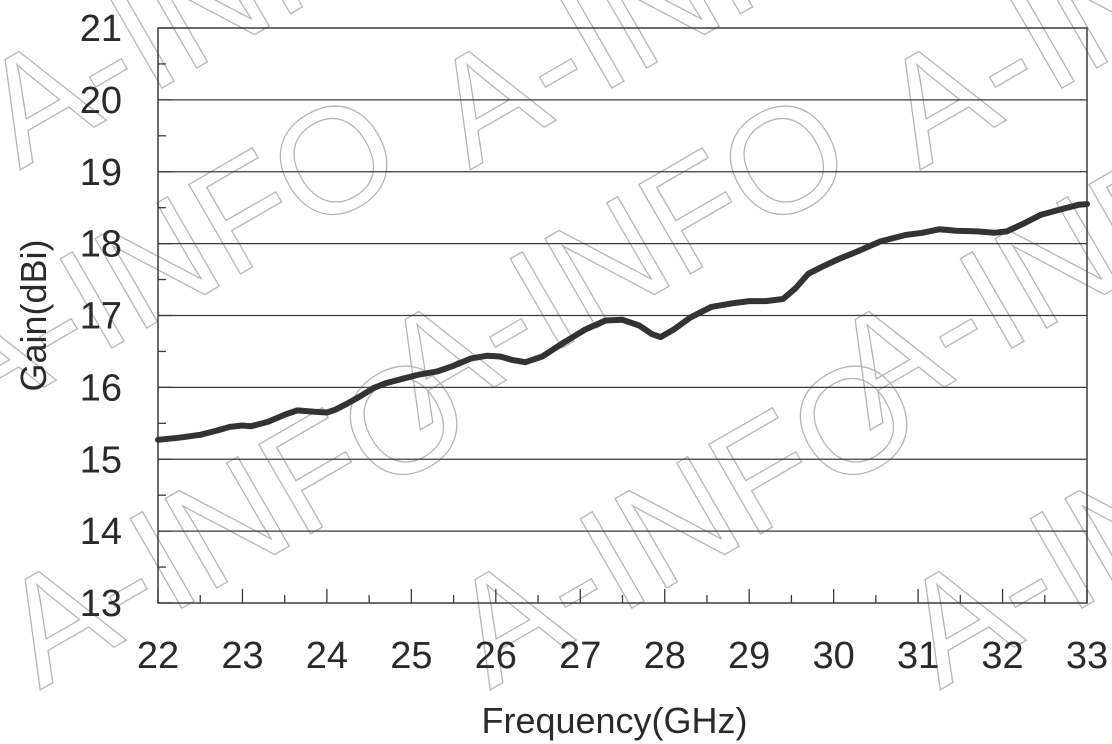 Image resolution: width=1112 pixels, height=744 pixels. What do you see at coordinates (242, 656) in the screenshot?
I see `x-tick-label: 23` at bounding box center [242, 656].